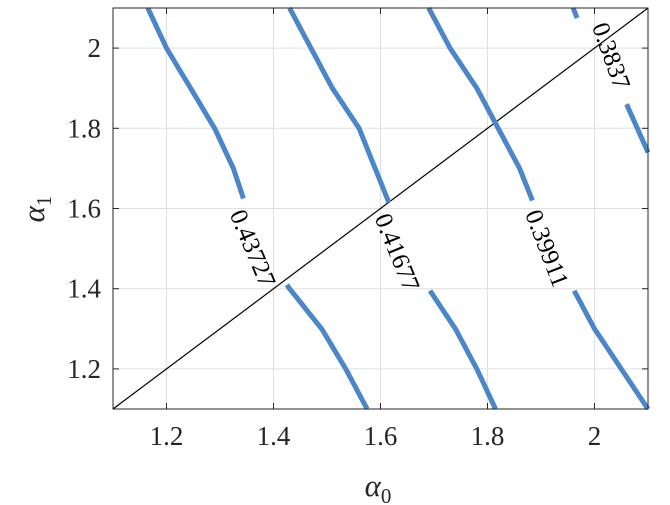 This screenshot has height=505, width=670. Describe the element at coordinates (84, 289) in the screenshot. I see `y-tick-label: 1.4` at that location.